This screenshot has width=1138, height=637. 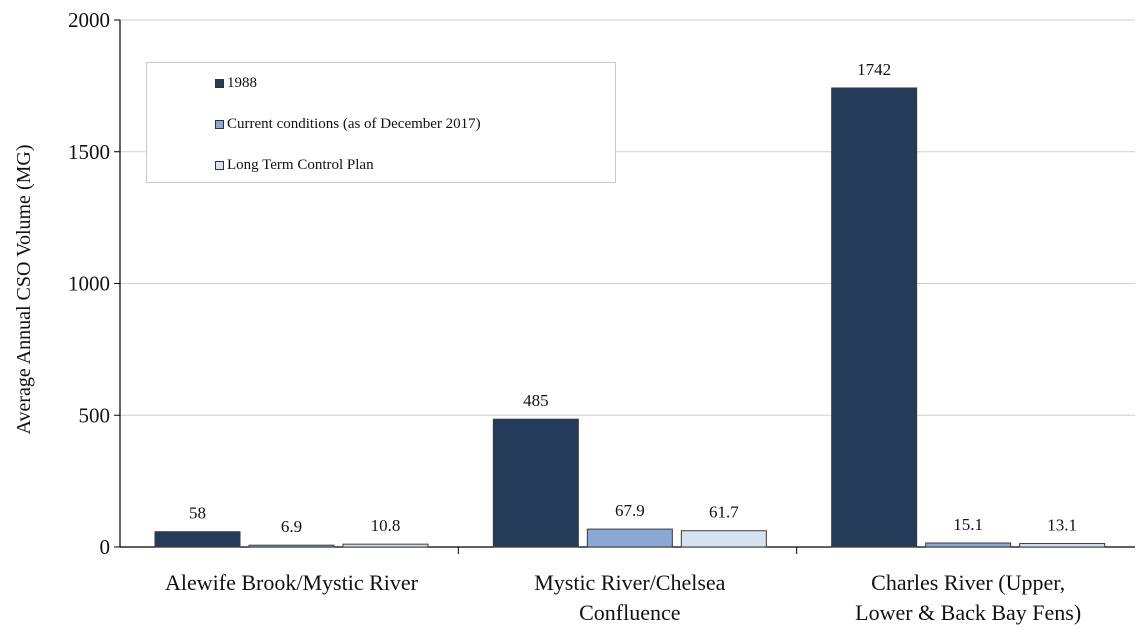 What do you see at coordinates (968, 524) in the screenshot?
I see `data-label: 15.1` at bounding box center [968, 524].